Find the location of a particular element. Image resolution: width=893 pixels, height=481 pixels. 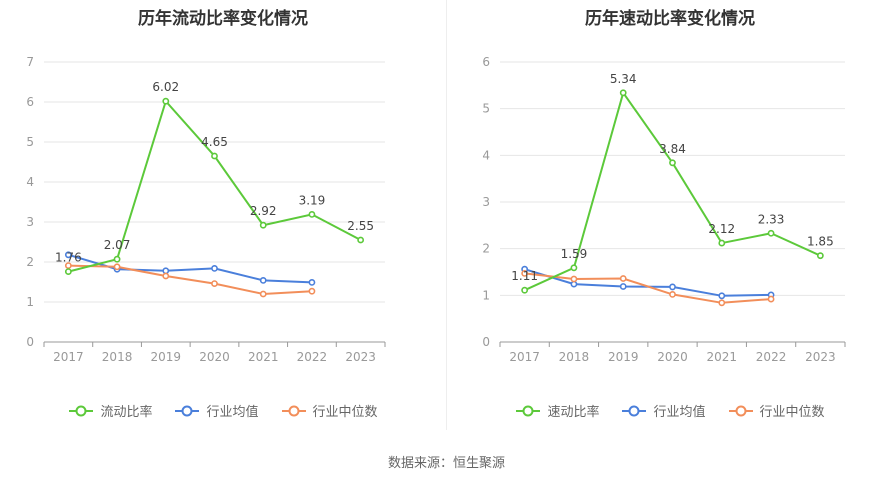

legend: 速动比率 行业均值 行业中位数 is located at coordinates (670, 410).